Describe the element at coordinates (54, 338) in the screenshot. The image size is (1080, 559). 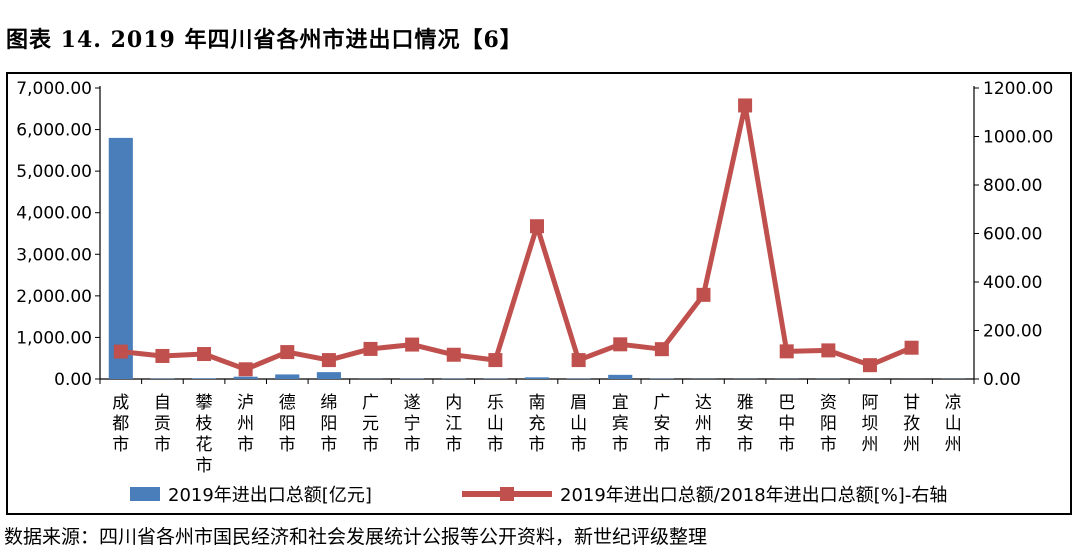
I see `left-axis-tick-label: 1,000.00` at that location.